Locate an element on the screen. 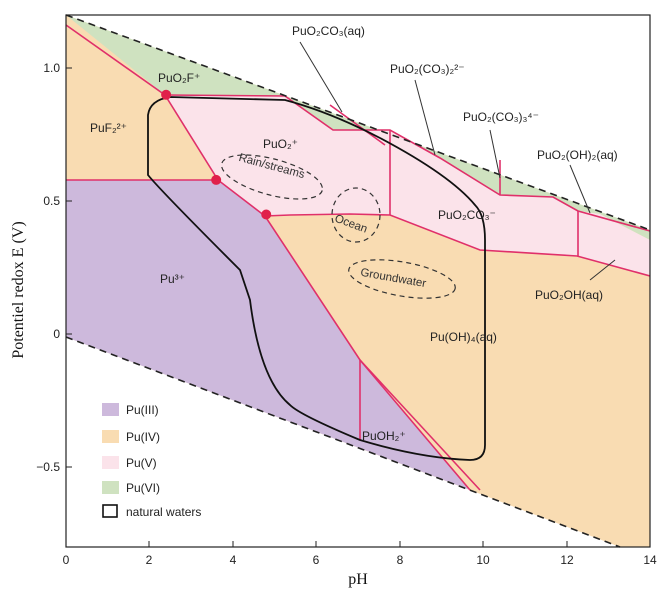  label-puo2co3aq: PuO₂CO₃(aq) is located at coordinates (328, 31).